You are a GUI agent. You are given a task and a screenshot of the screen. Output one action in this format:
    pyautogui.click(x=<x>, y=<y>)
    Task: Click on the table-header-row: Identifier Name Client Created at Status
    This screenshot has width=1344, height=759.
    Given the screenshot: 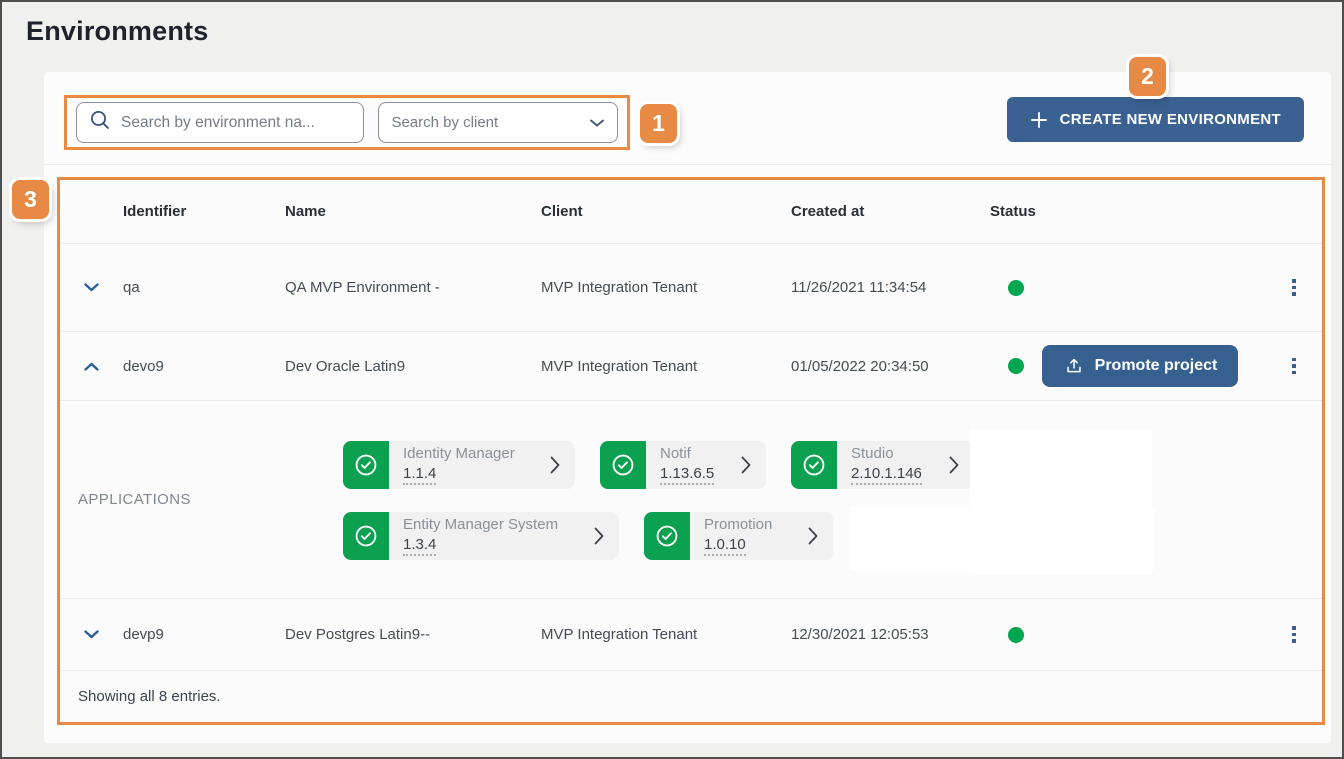 What is the action you would take?
    pyautogui.click(x=691, y=212)
    